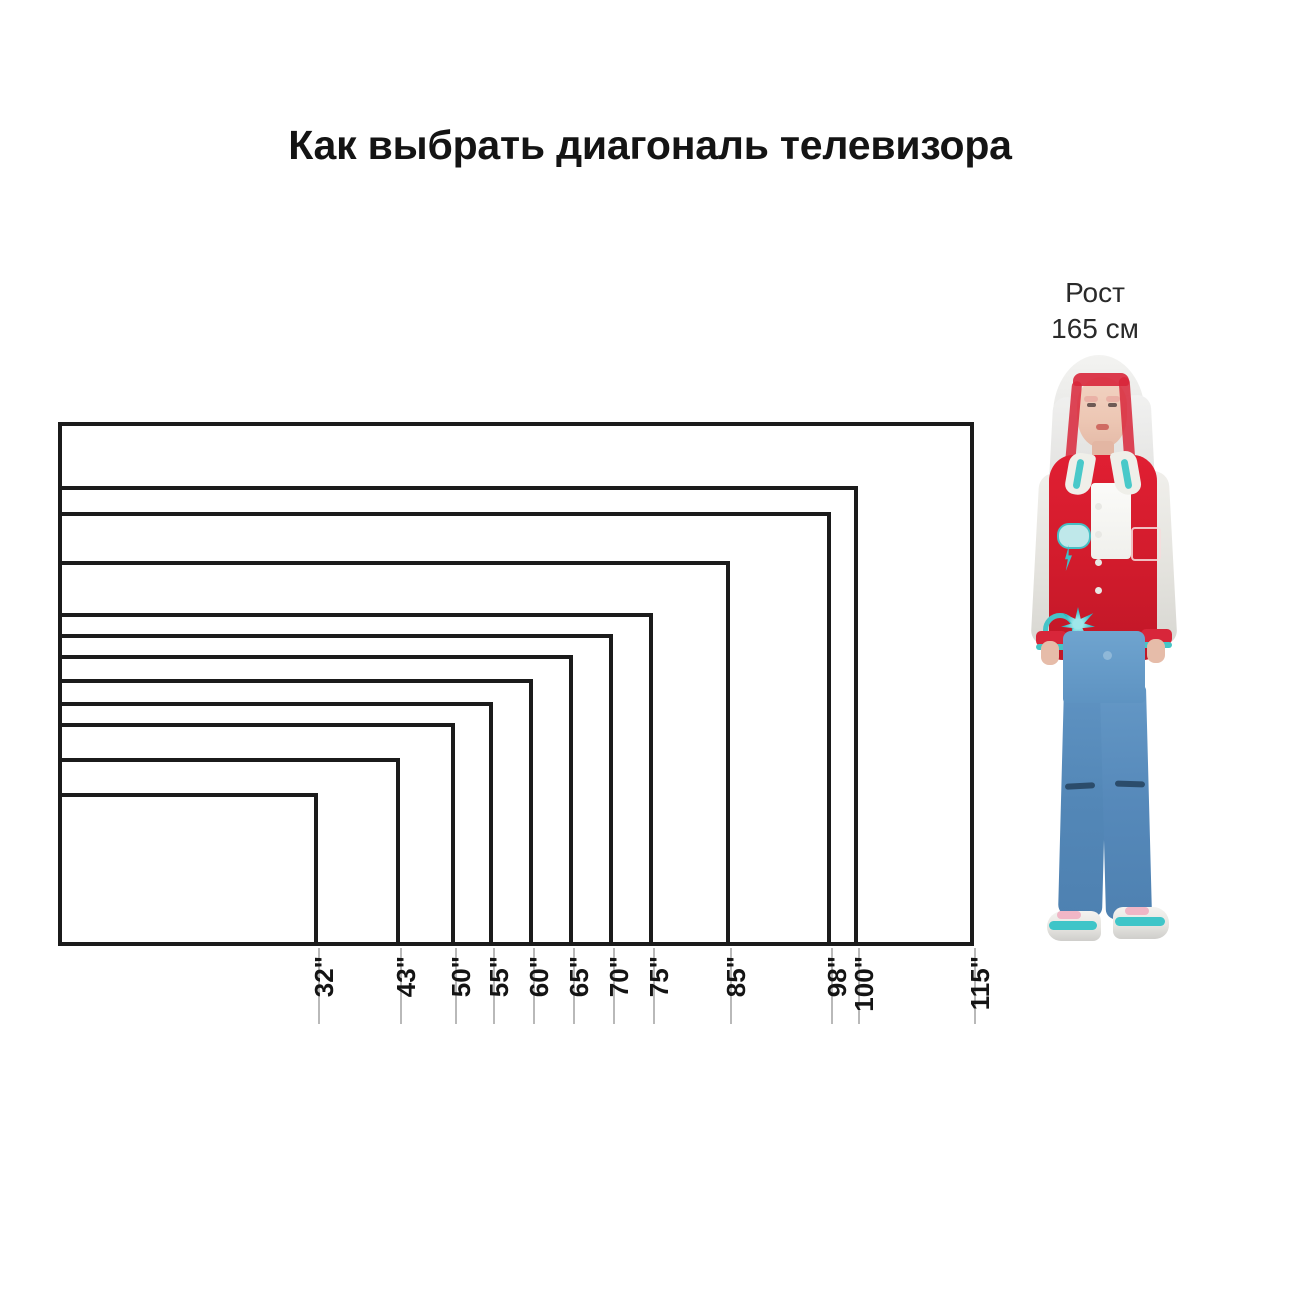 The height and width of the screenshot is (1300, 1300). Describe the element at coordinates (1091, 405) in the screenshot. I see `eye-left` at that location.